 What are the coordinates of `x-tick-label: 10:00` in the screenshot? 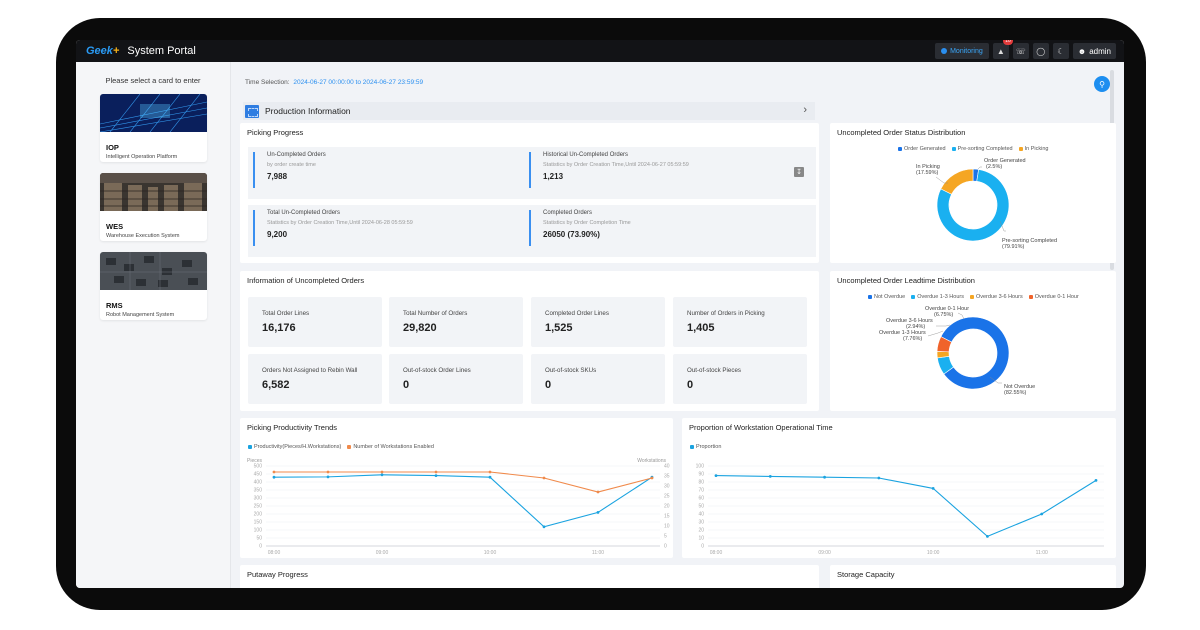 It's located at (490, 553).